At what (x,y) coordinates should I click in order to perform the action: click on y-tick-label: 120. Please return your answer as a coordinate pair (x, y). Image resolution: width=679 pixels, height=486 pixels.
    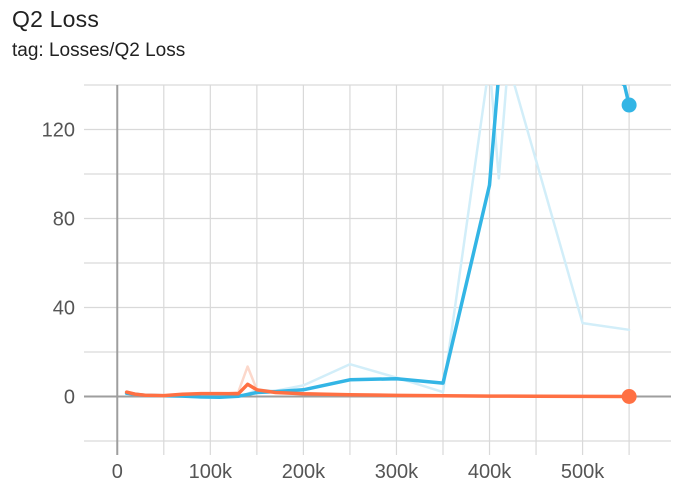
    Looking at the image, I should click on (58, 131).